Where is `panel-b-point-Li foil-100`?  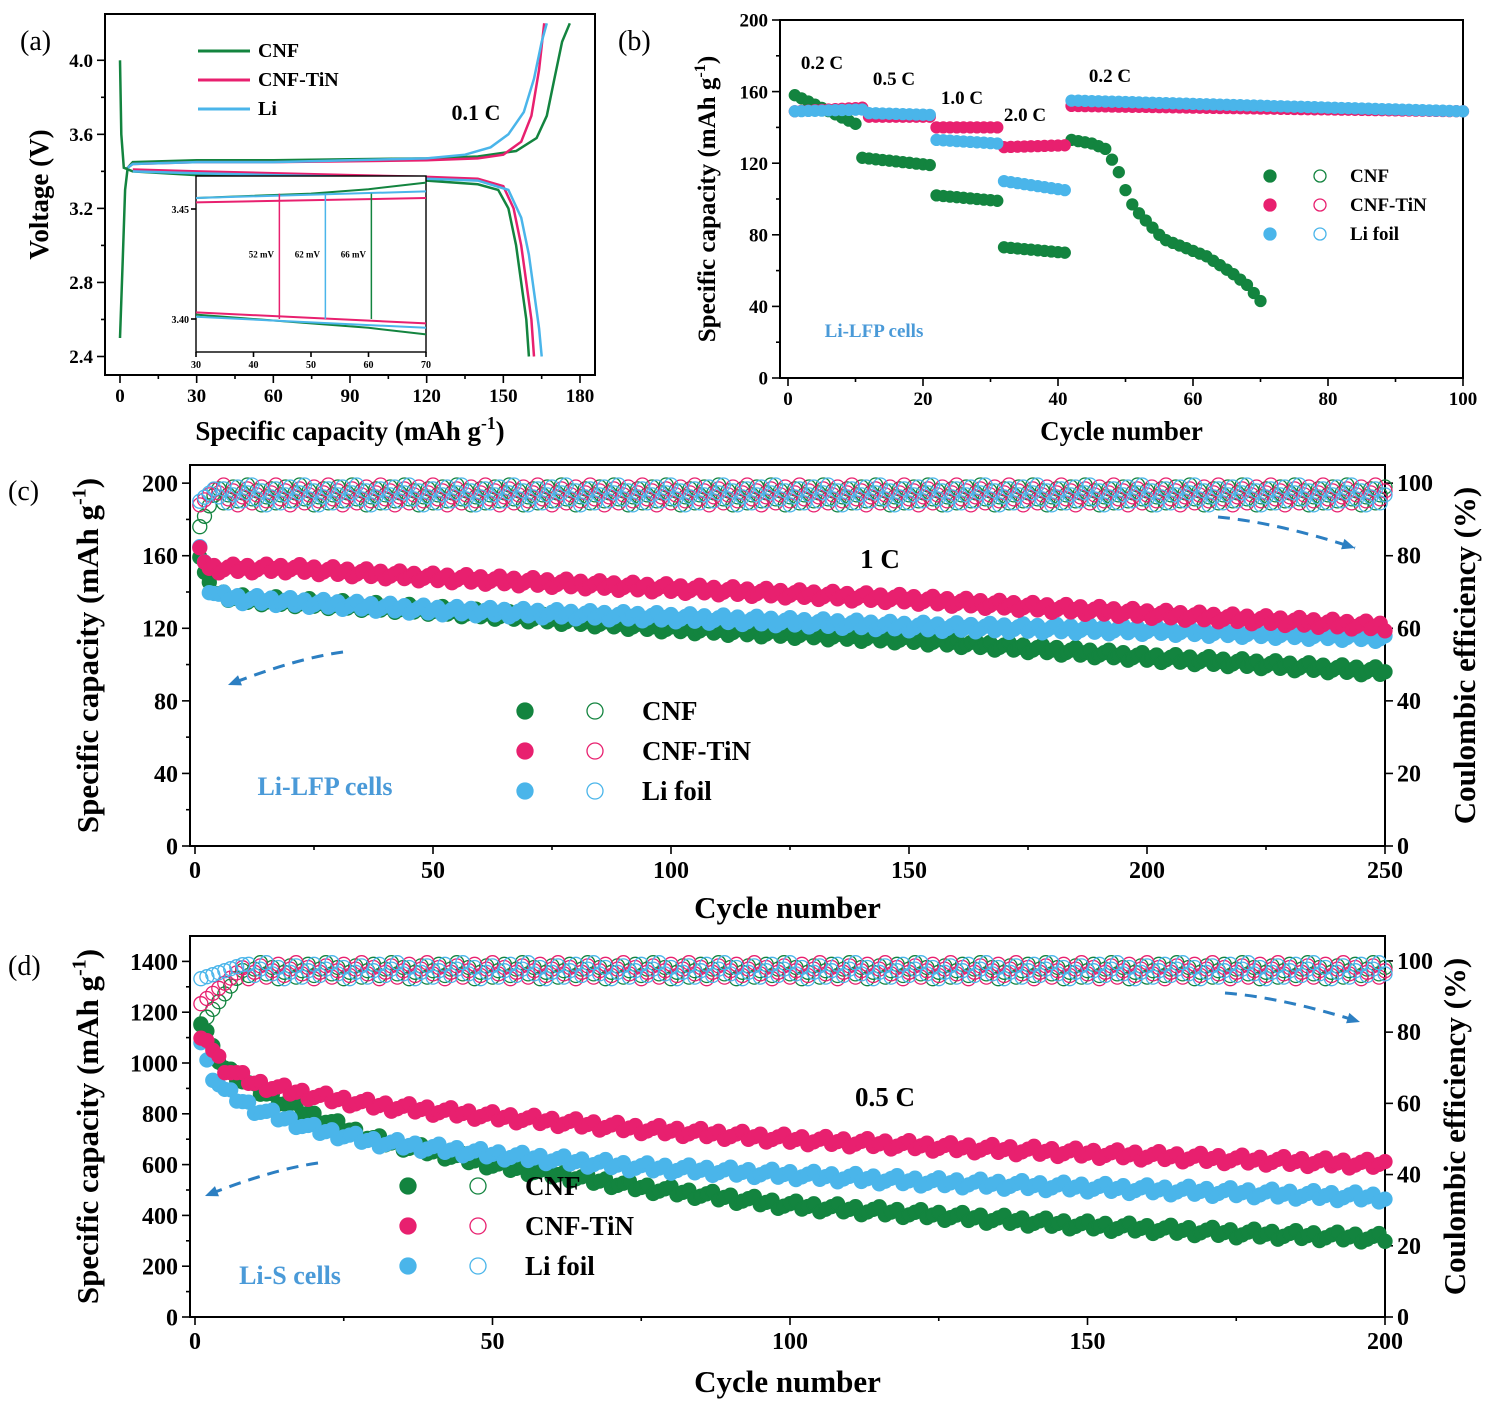 panel-b-point-Li foil-100 is located at coordinates (1463, 111).